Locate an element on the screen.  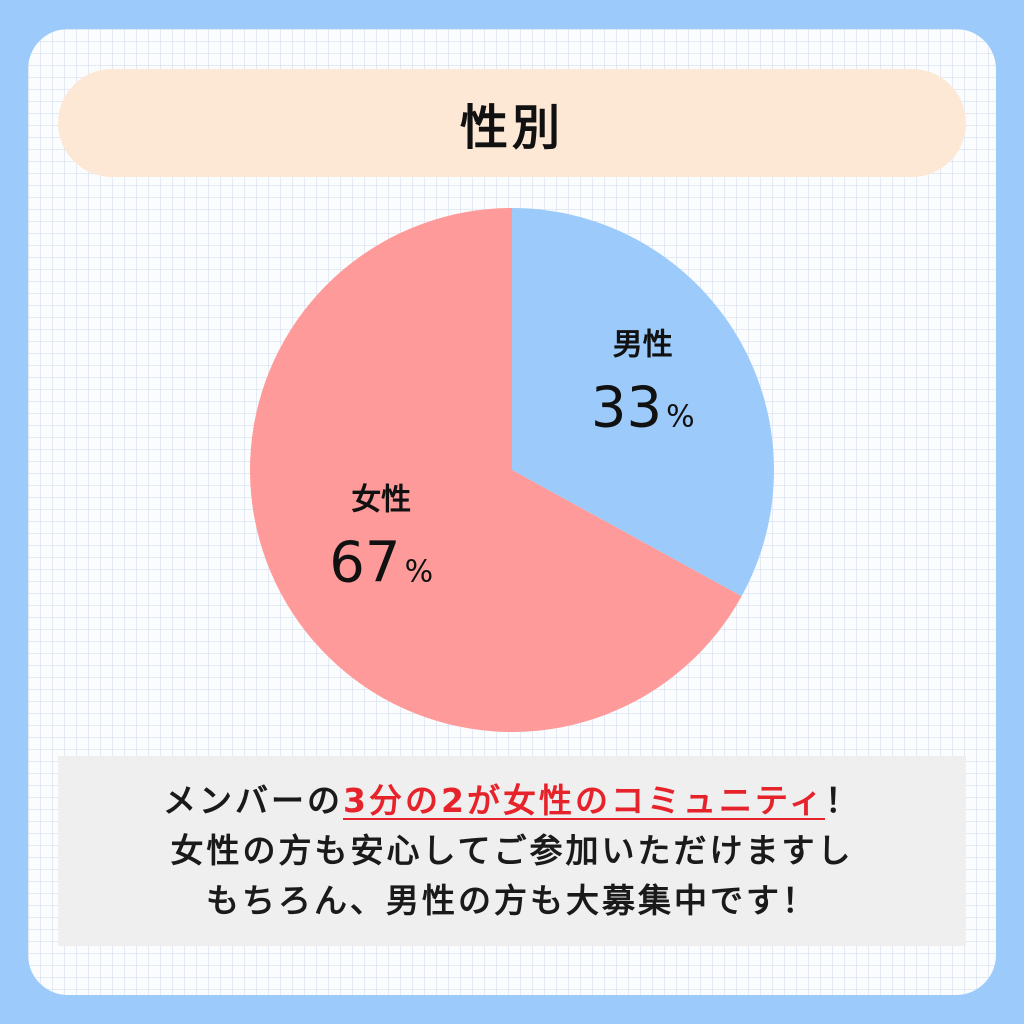
note-line-1-pre: メンバーの is located at coordinates (253, 800).